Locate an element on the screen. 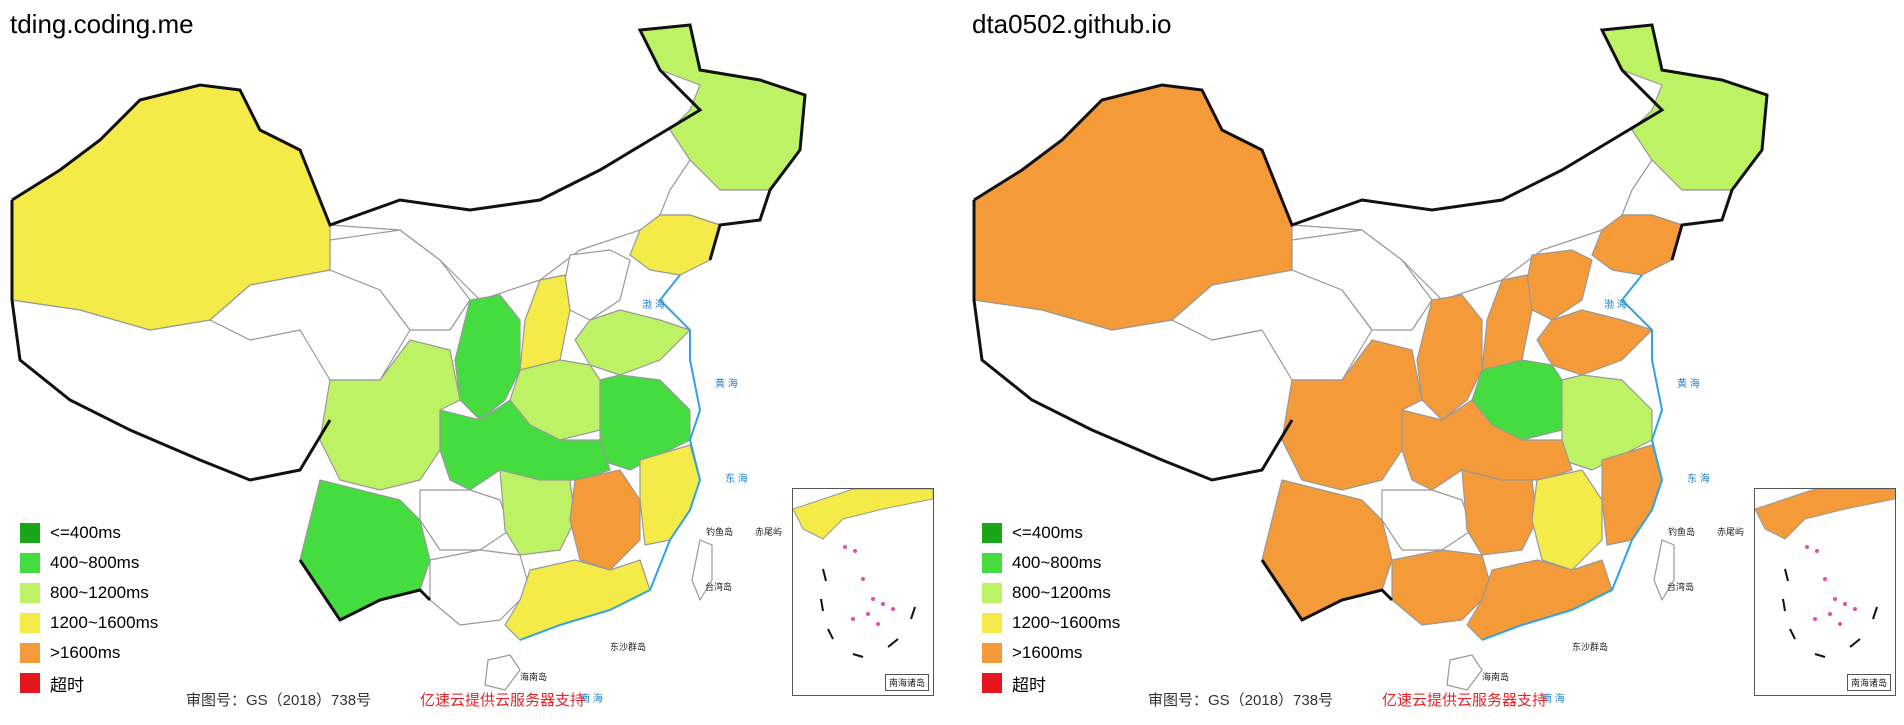  panel-title: dta0502.github.io is located at coordinates (1072, 24).